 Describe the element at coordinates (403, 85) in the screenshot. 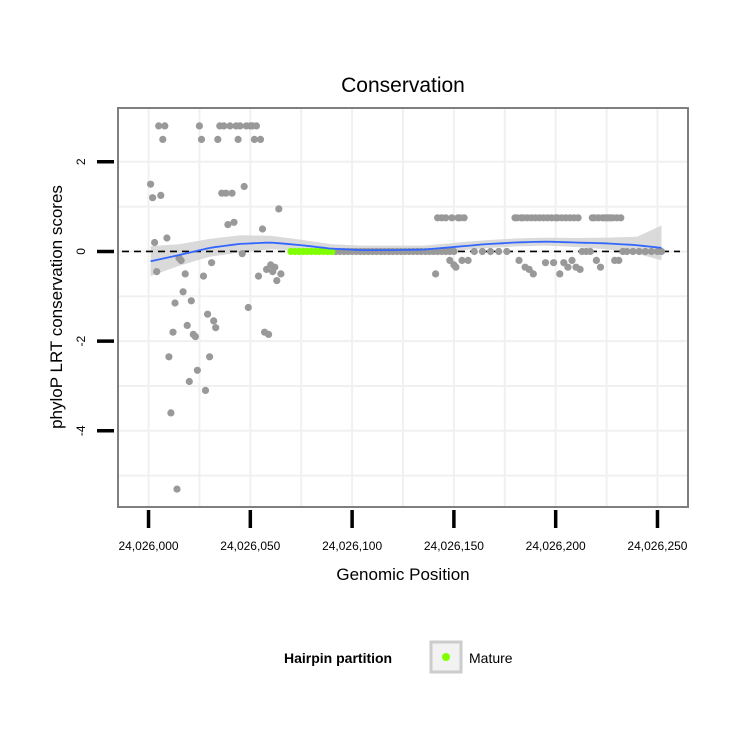

I see `chart-title: Conservation` at that location.